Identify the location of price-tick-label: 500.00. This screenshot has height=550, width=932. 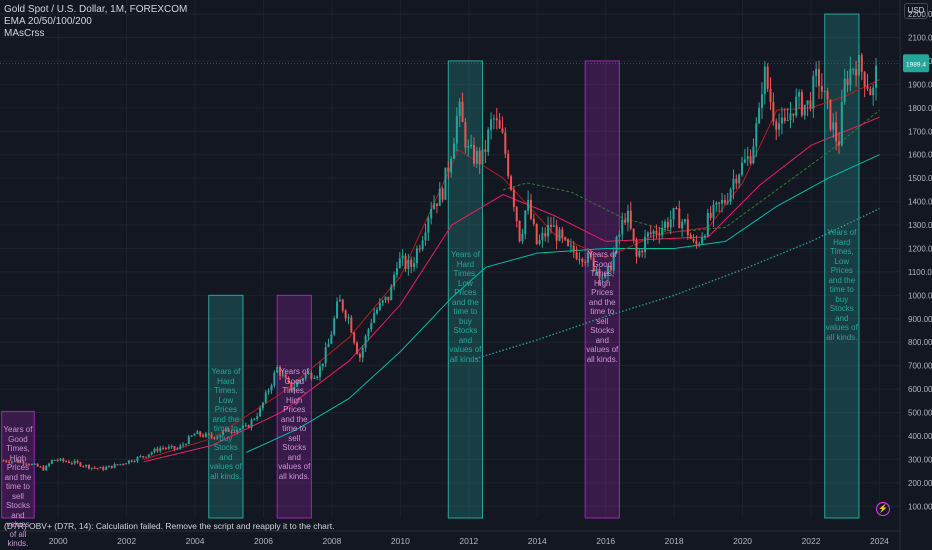
(920, 413).